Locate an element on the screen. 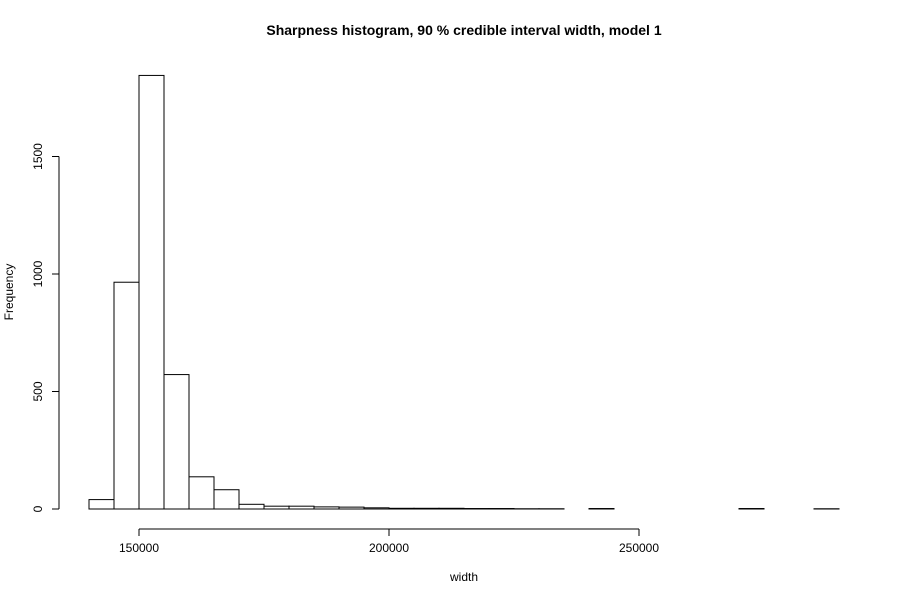 The height and width of the screenshot is (600, 900). x-axis: 150000 200000 250000 is located at coordinates (389, 541).